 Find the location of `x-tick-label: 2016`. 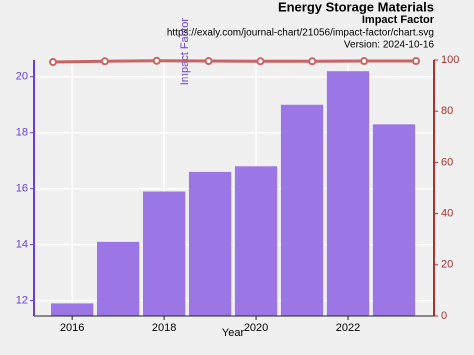

x-tick-label: 2016 is located at coordinates (72, 328).